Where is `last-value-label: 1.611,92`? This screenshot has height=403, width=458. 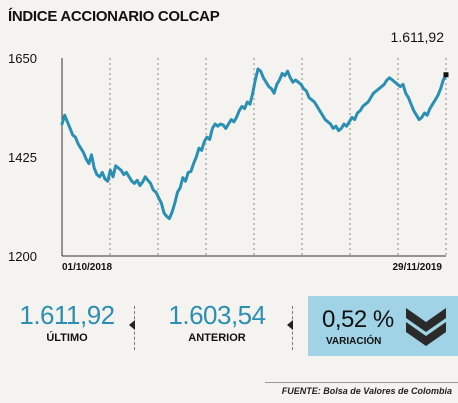 last-value-label: 1.611,92 is located at coordinates (418, 37).